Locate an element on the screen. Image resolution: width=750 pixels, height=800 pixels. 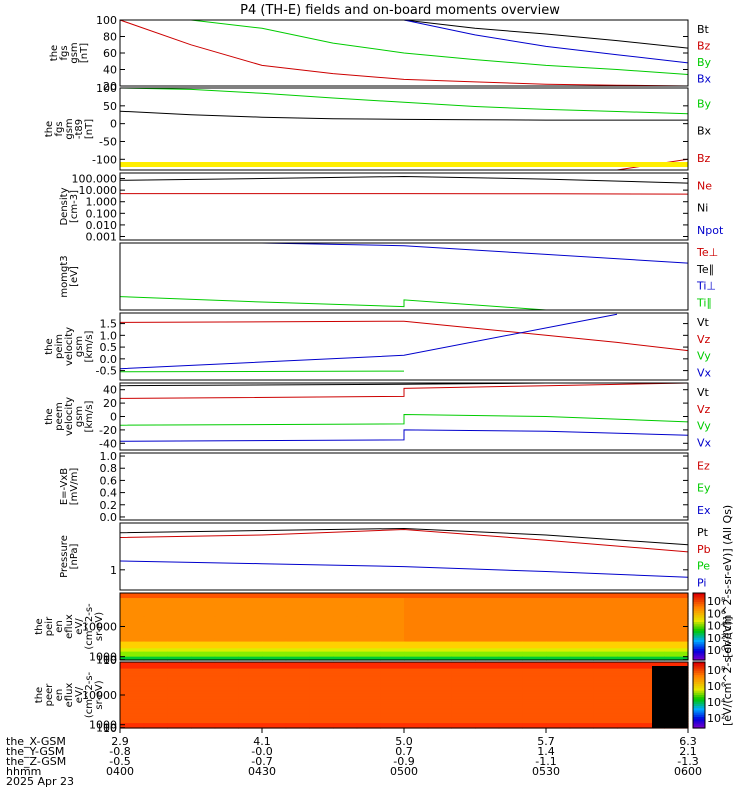
x-tick-label: 2.9 is located at coordinates (120, 741).